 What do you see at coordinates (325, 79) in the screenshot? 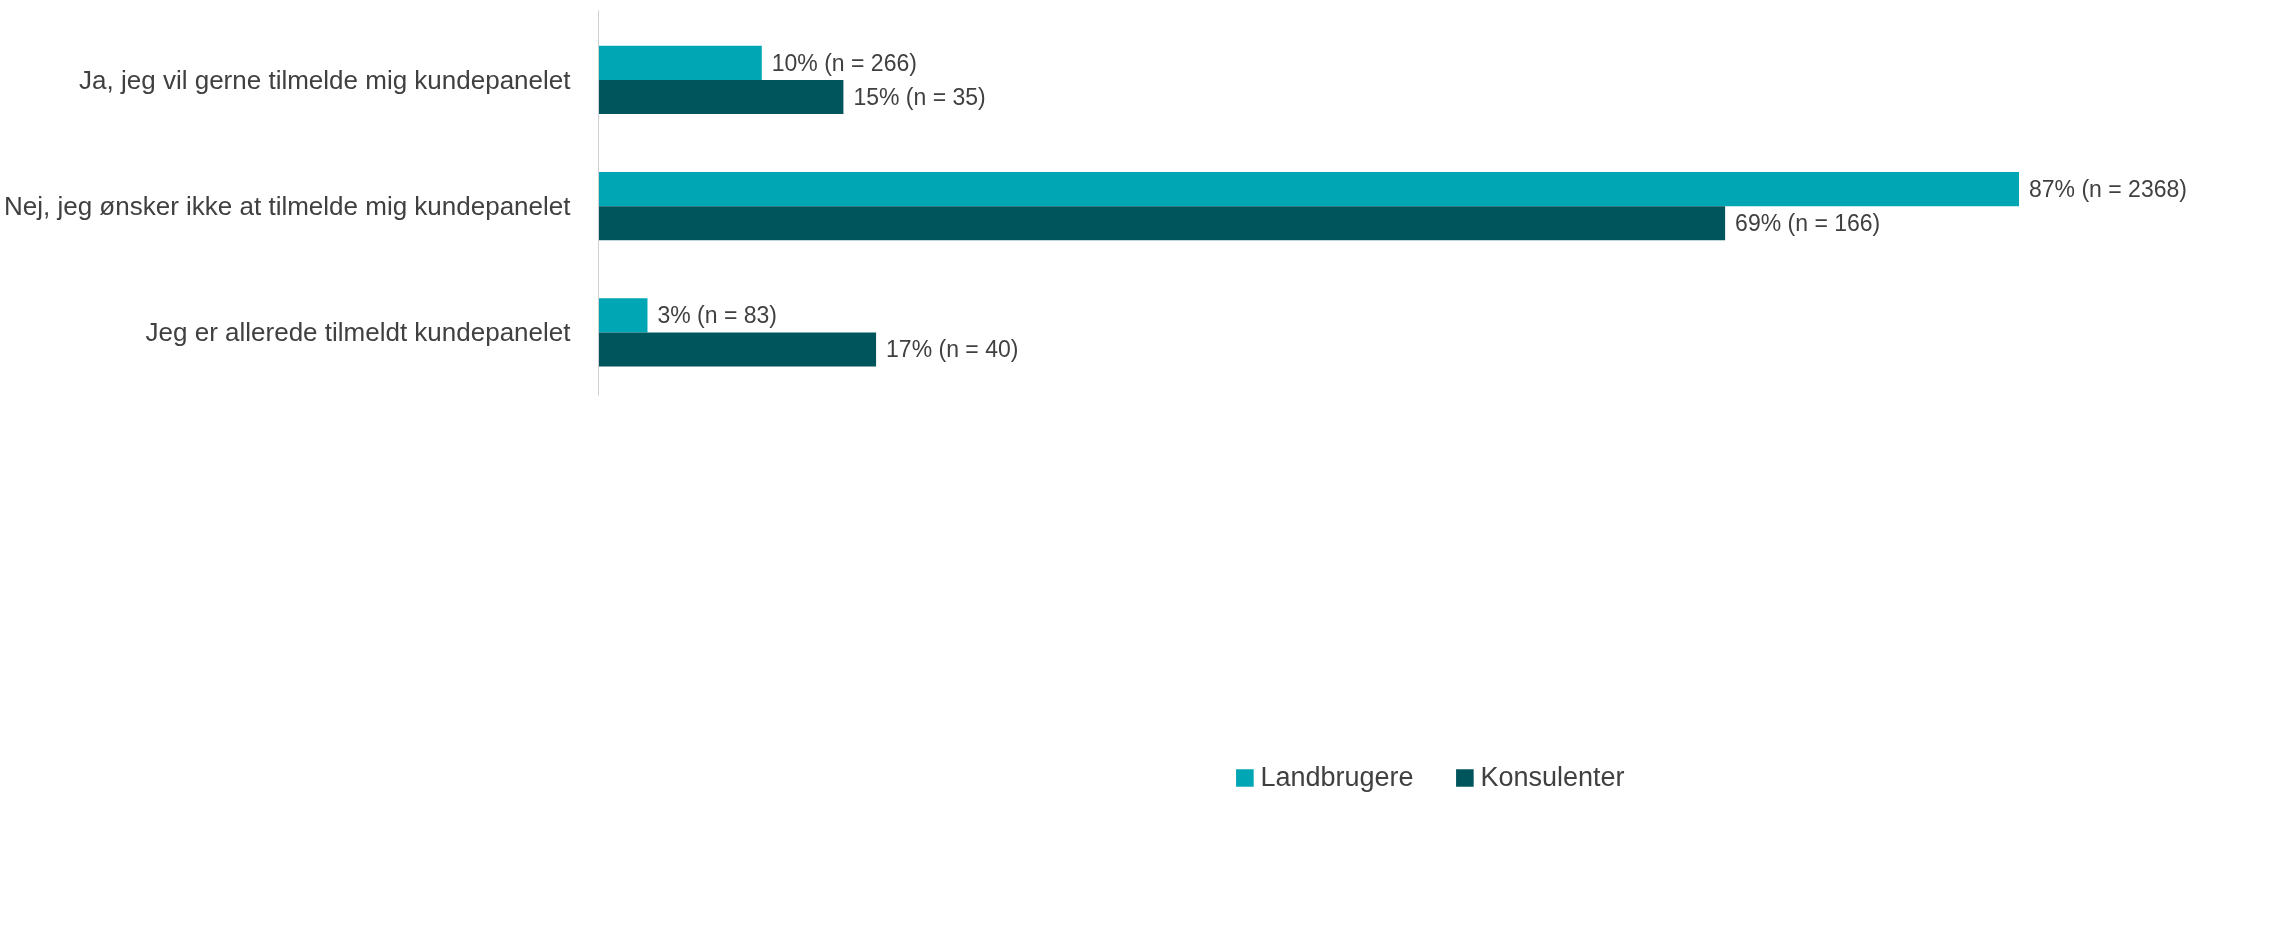
I see `y-tick-label: Ja, jeg vil gerne tilmelde mig kundepanelet` at bounding box center [325, 79].